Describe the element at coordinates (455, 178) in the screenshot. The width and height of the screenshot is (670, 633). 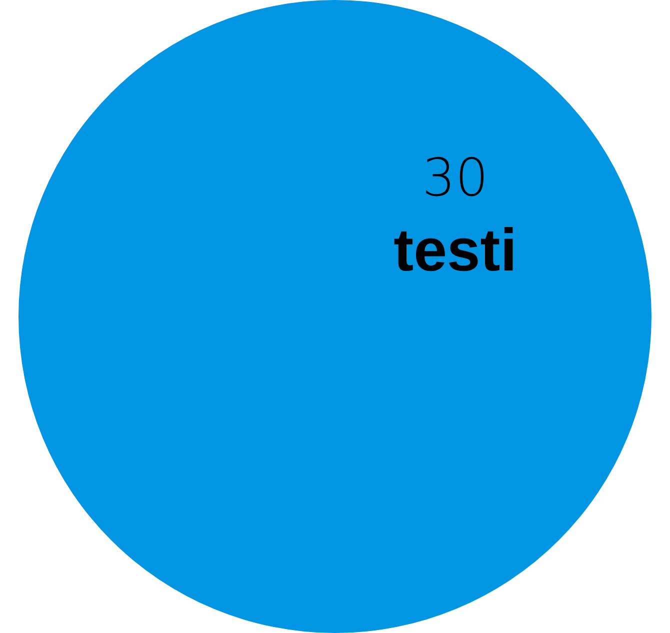
I see `data-label: 30` at that location.